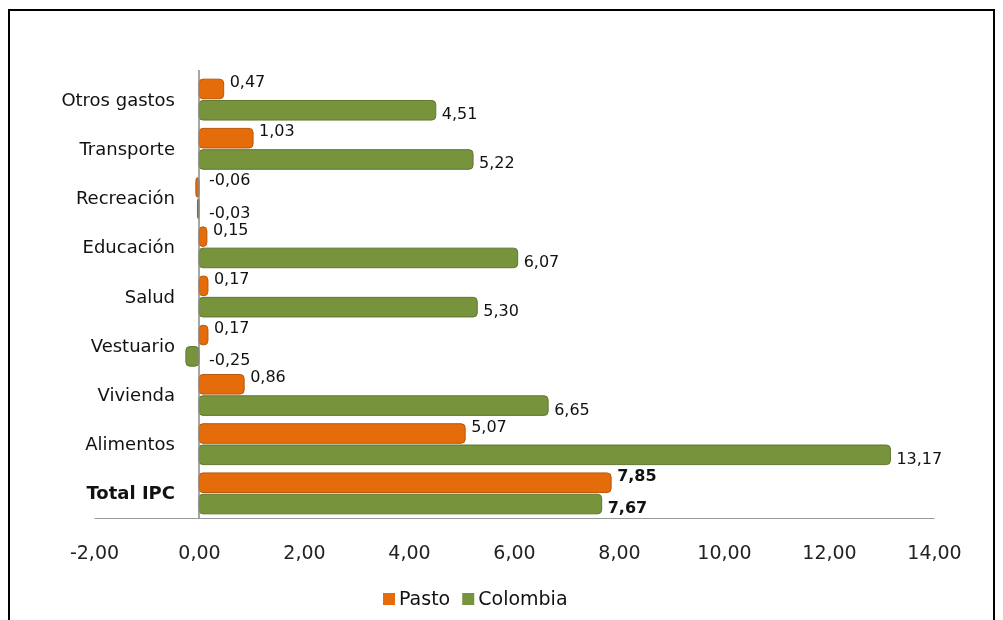 This screenshot has height=620, width=1003. Describe the element at coordinates (128, 247) in the screenshot. I see `y-tick-label: Educación` at that location.